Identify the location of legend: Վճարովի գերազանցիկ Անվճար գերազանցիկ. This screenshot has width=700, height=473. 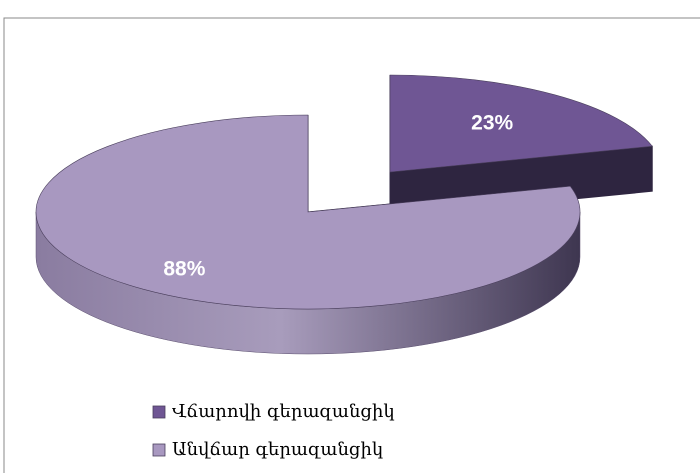
(273, 430).